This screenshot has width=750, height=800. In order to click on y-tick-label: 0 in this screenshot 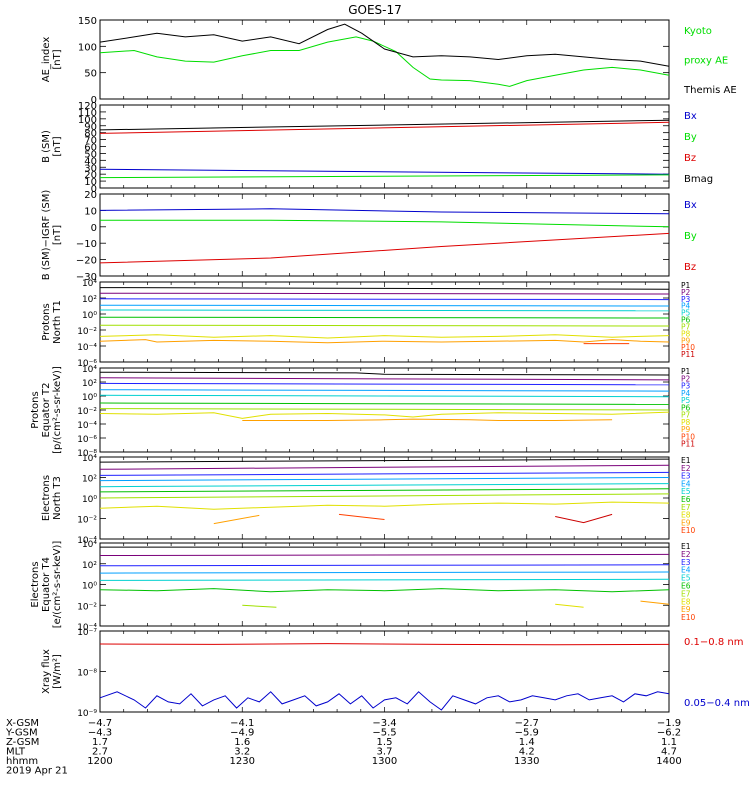, I will do `click(94, 100)`.